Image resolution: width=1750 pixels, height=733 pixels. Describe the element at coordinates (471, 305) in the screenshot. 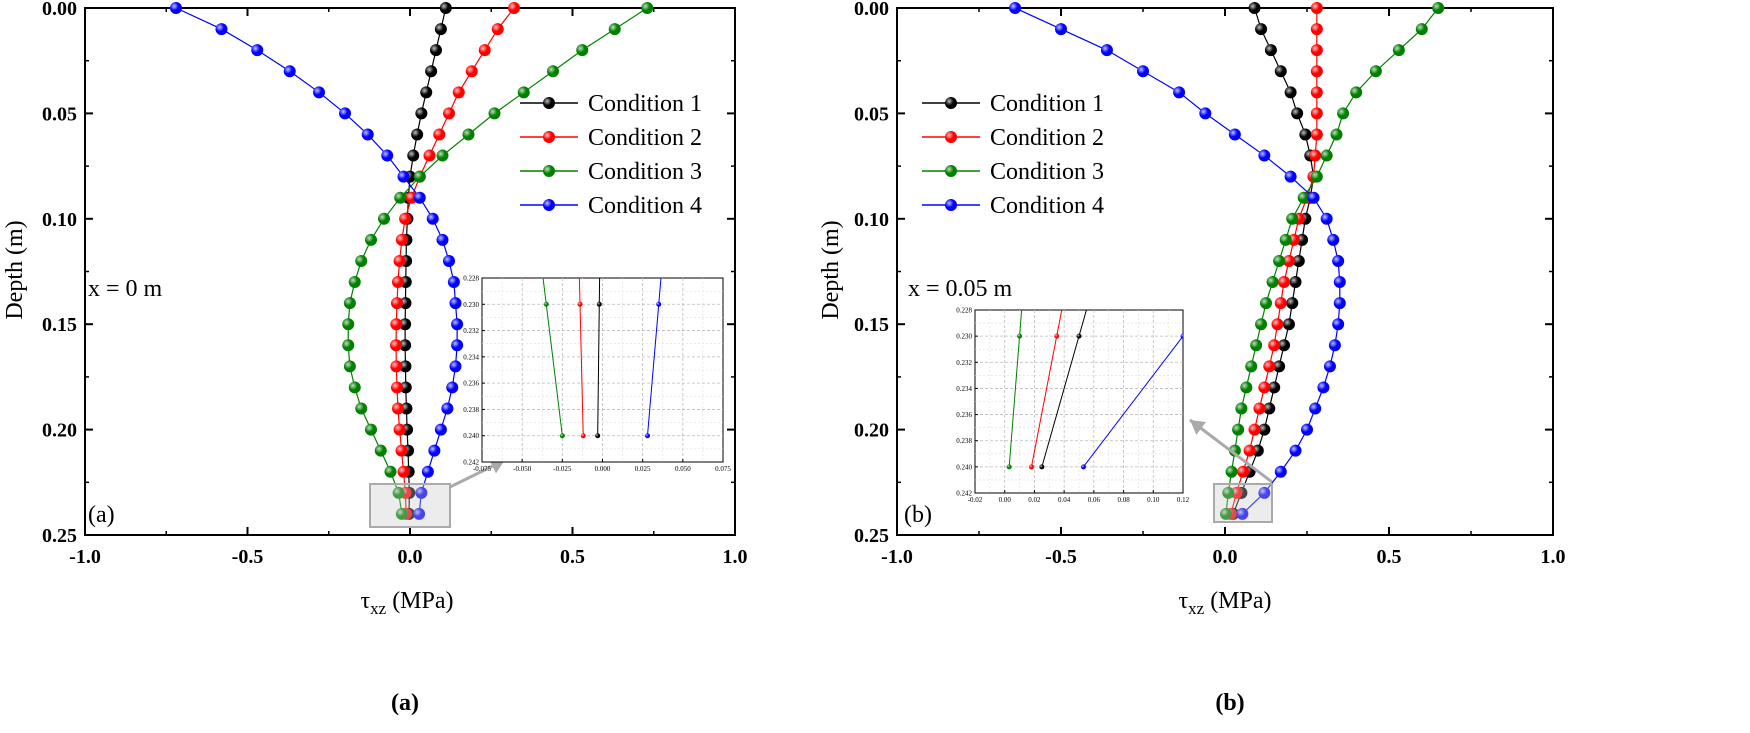

I see `inset-y-tick-label: 0.230` at that location.